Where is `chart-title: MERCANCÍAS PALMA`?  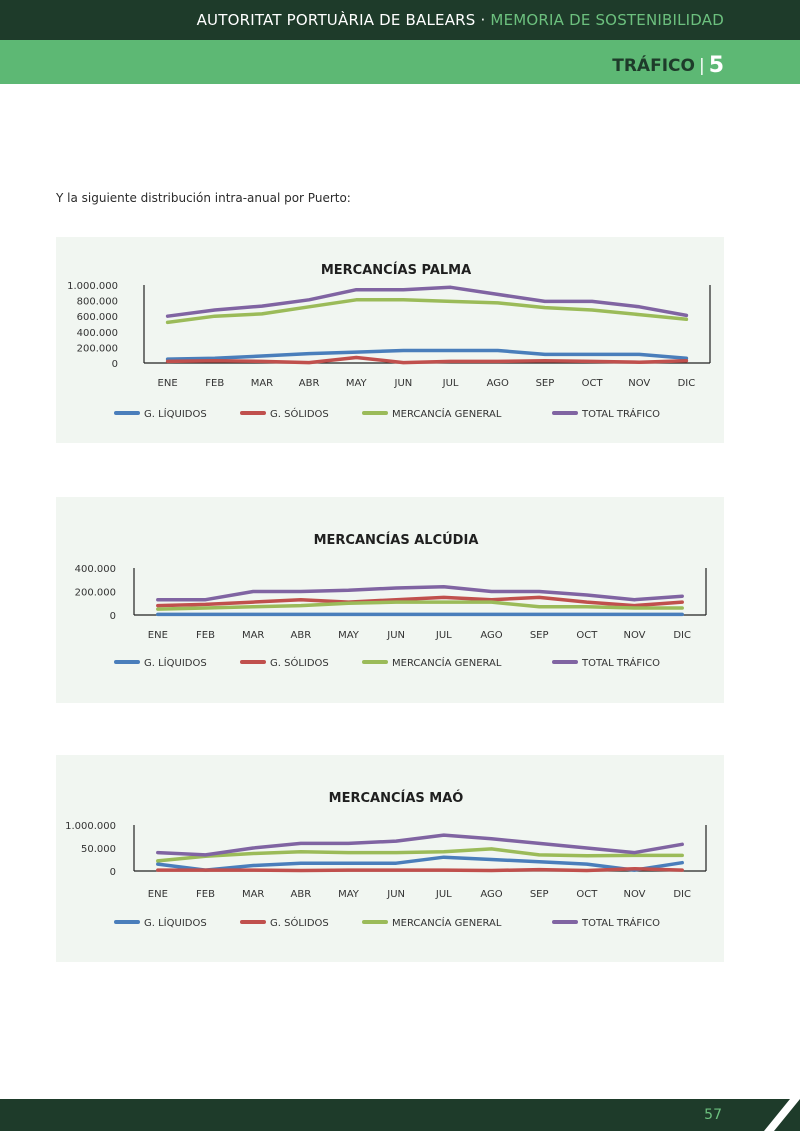 chart-title: MERCANCÍAS PALMA is located at coordinates (396, 270).